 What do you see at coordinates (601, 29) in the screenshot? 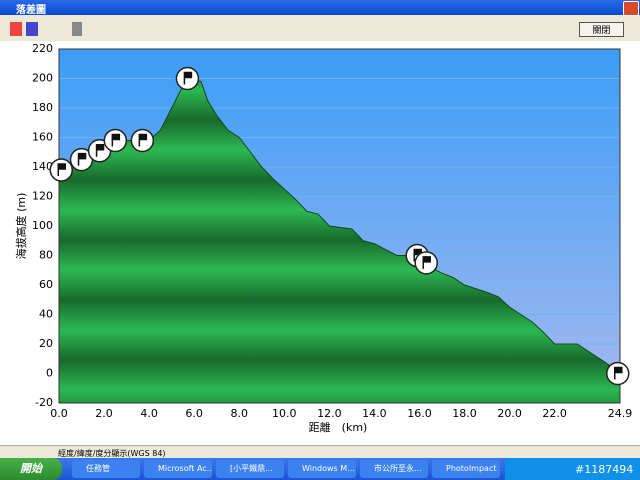
I see `close-button: 關閉` at bounding box center [601, 29].